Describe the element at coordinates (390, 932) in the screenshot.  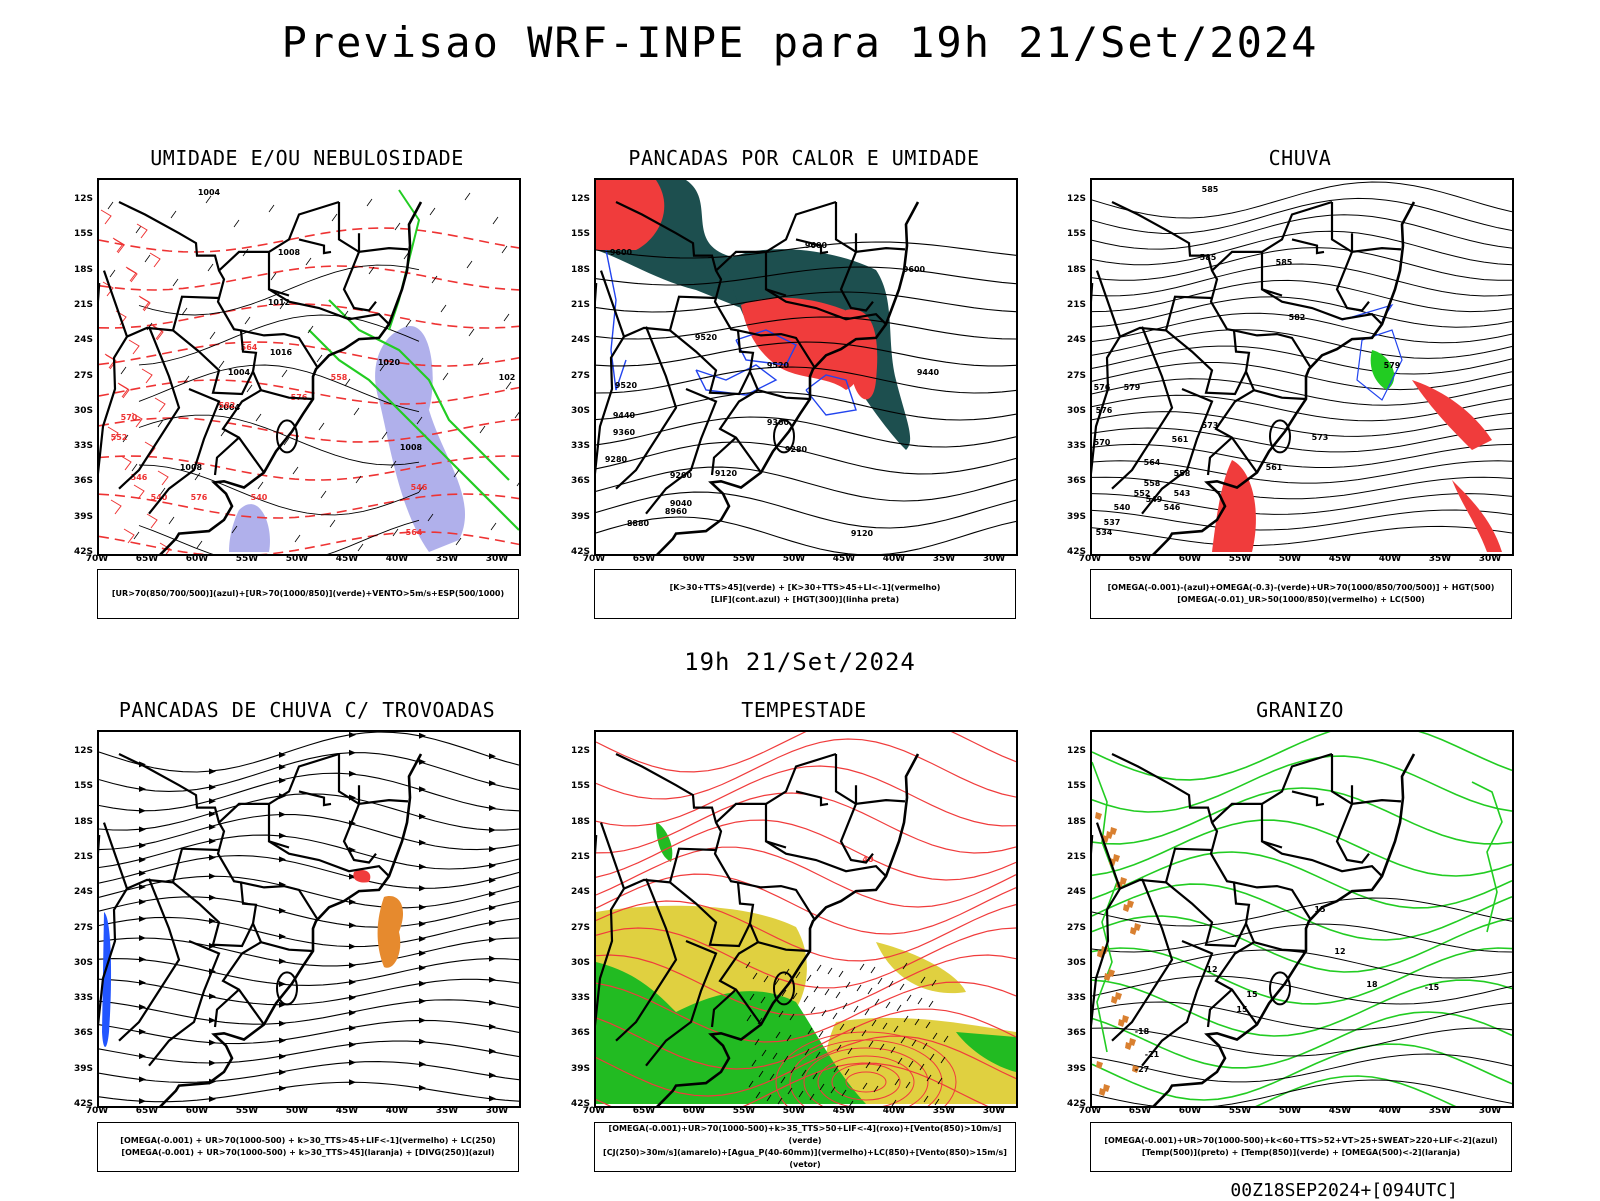
I see `thunder-orange` at that location.